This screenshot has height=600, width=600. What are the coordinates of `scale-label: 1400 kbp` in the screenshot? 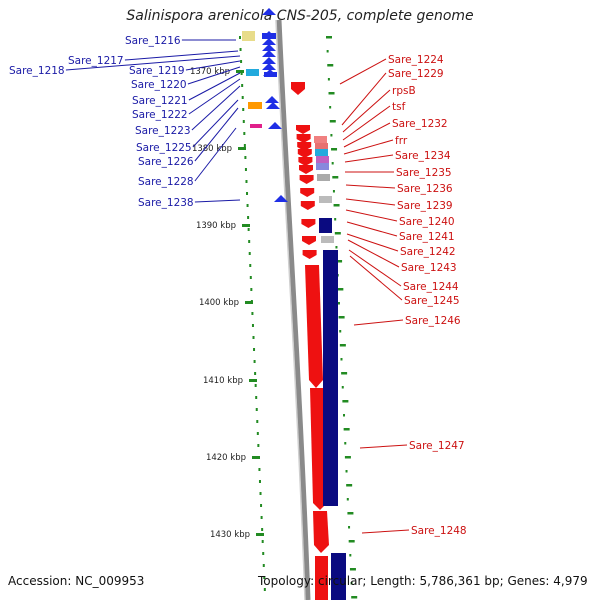 It's located at (219, 303).